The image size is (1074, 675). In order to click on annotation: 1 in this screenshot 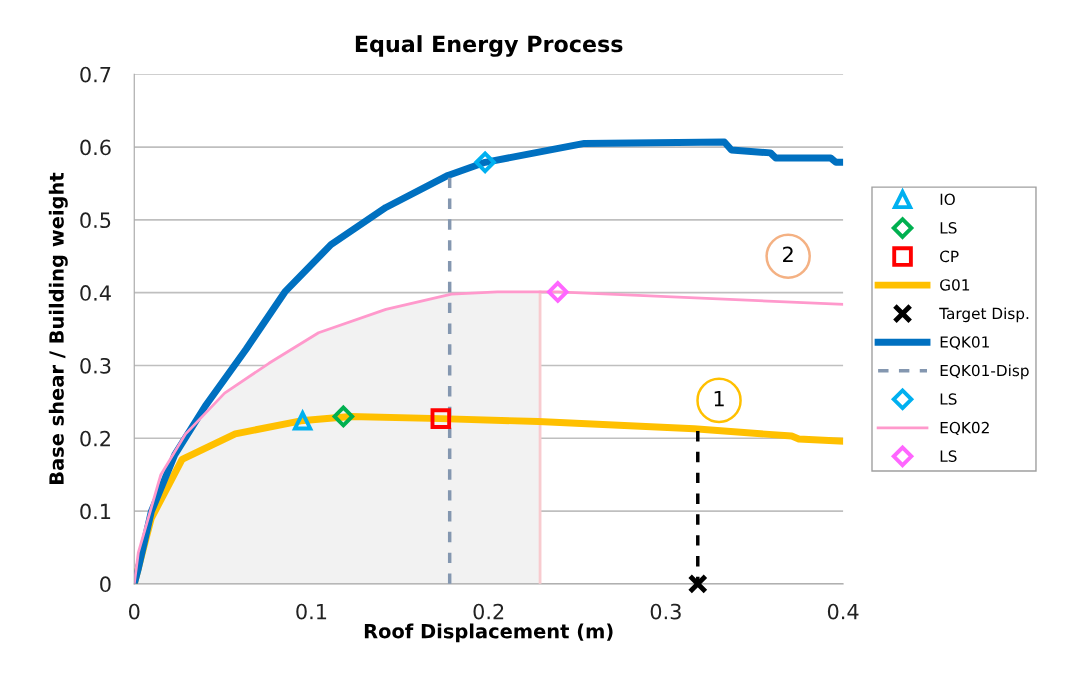, I will do `click(719, 398)`.